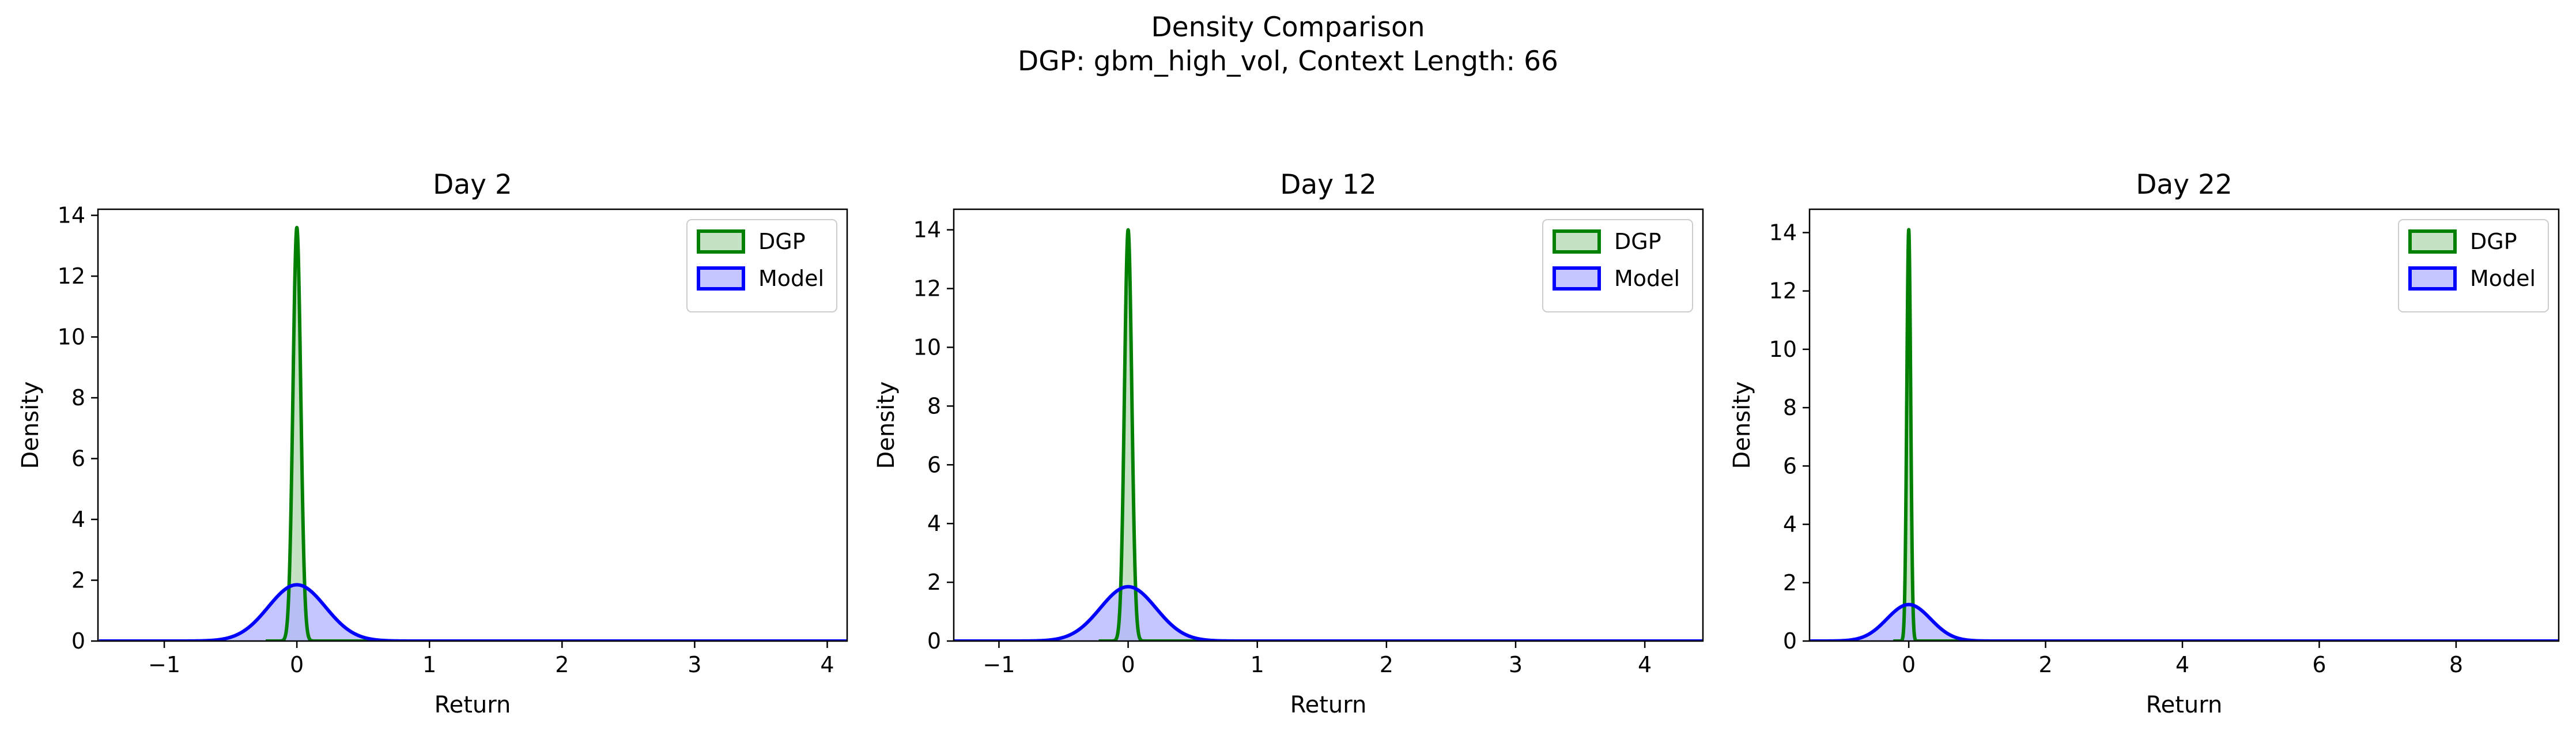  Describe the element at coordinates (2456, 664) in the screenshot. I see `x-tick-label: 8` at that location.